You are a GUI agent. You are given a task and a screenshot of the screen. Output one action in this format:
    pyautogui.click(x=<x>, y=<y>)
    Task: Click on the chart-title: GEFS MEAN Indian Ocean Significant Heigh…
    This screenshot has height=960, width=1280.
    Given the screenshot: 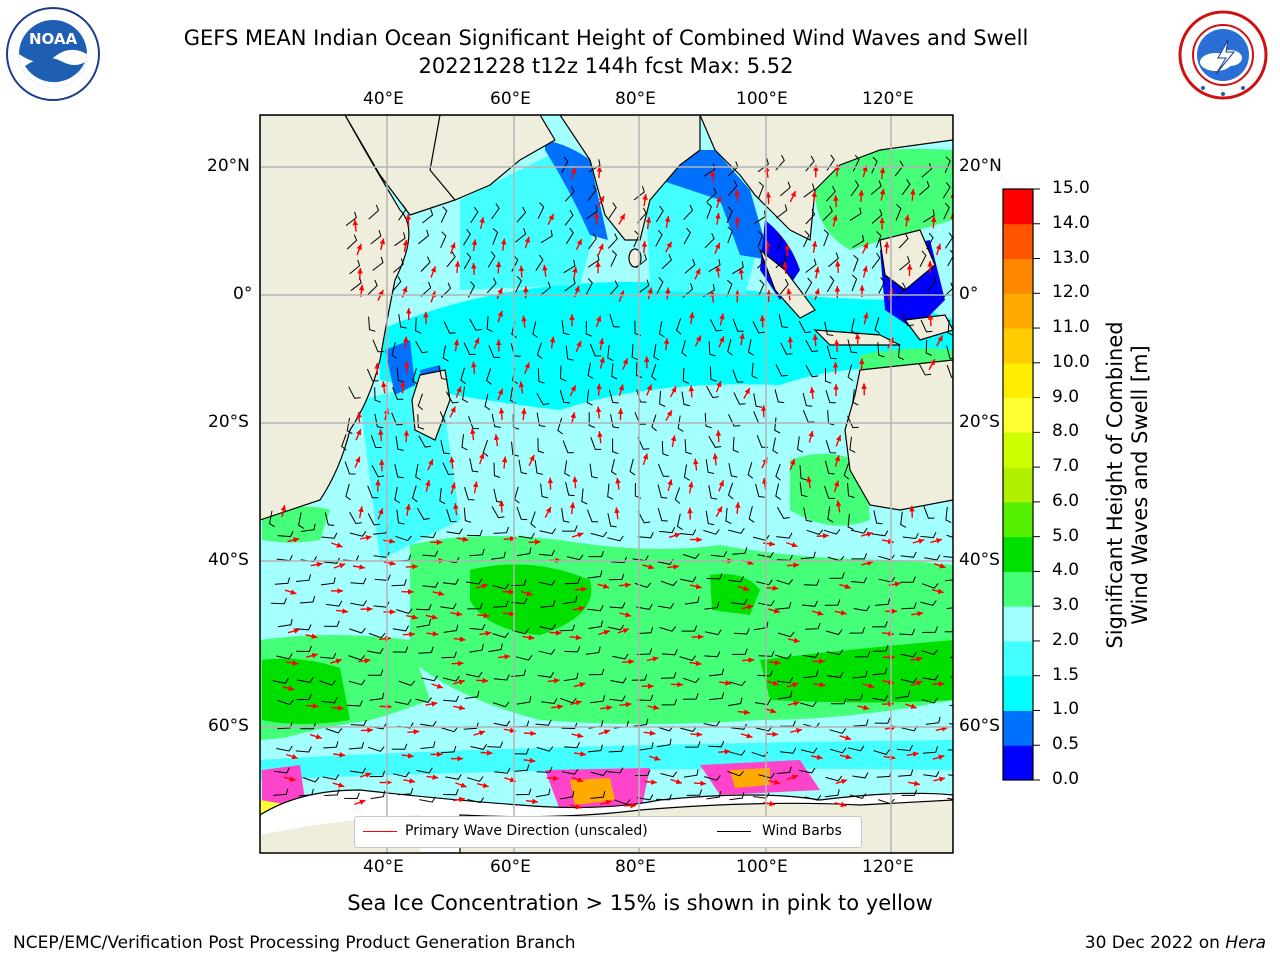 What is the action you would take?
    pyautogui.click(x=606, y=38)
    